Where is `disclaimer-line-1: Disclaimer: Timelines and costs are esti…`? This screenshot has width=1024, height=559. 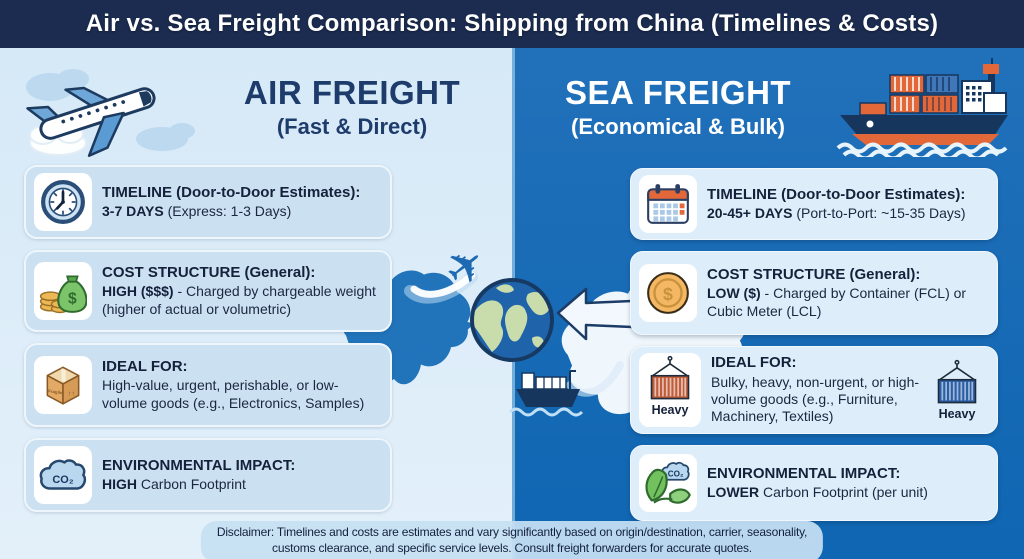
disclaimer-line-1: Disclaimer: Timelines and costs are esti… is located at coordinates (512, 532).